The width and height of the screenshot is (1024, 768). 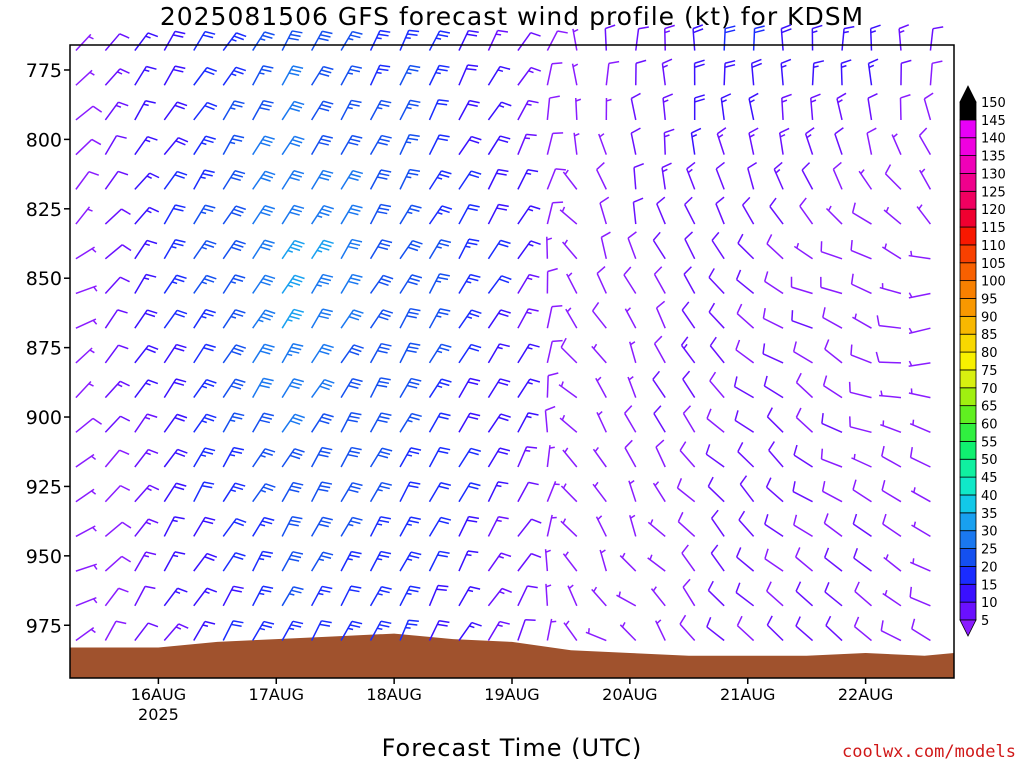 What do you see at coordinates (512, 655) in the screenshot?
I see `terrain-layer` at bounding box center [512, 655].